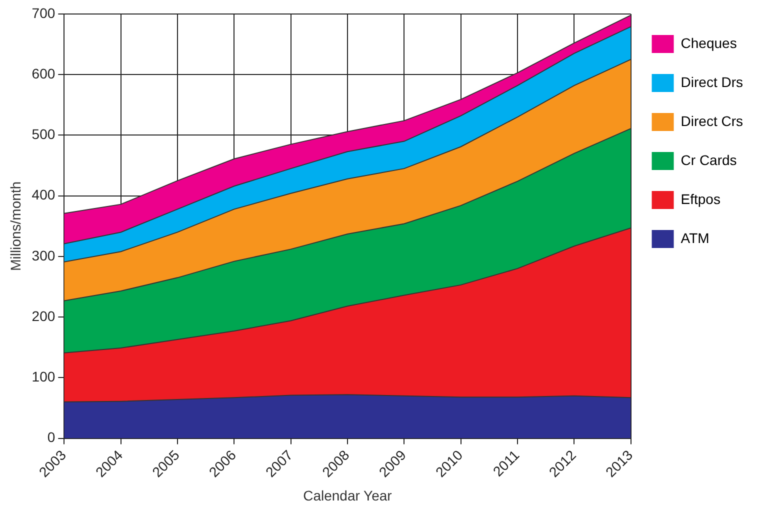 Image resolution: width=763 pixels, height=513 pixels. I want to click on y-axis-title: Millions/month, so click(15, 226).